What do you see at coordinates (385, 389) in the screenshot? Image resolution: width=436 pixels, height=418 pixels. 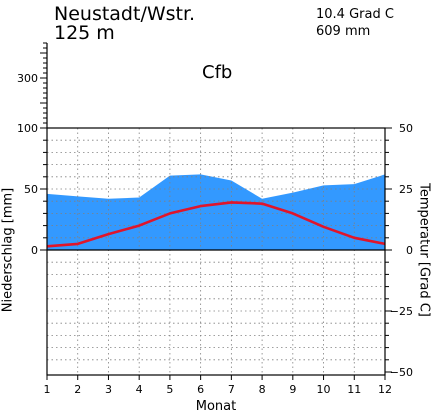 I see `x-tick-label: 12` at bounding box center [385, 389].